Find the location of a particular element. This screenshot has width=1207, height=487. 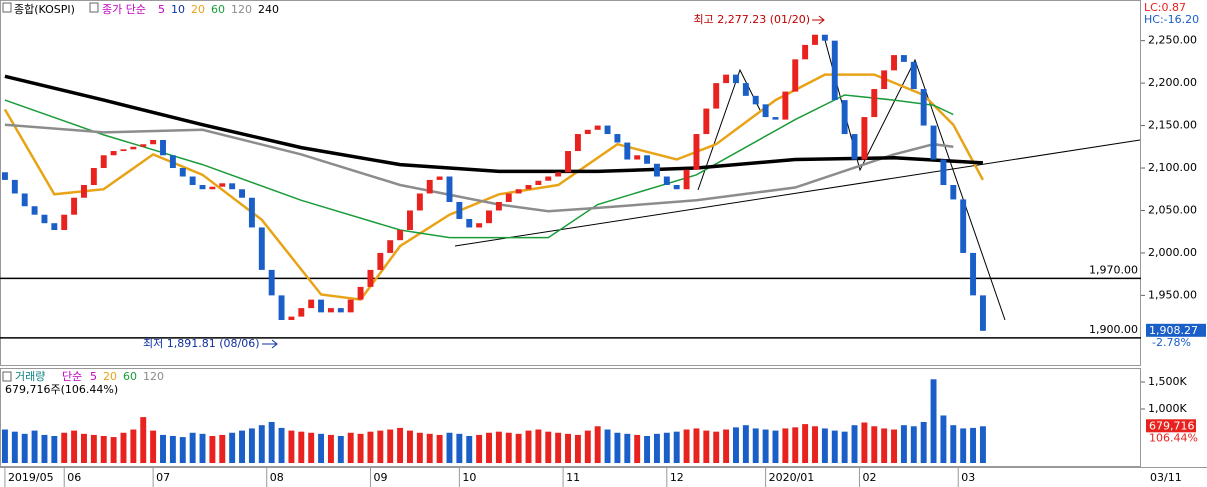

volume-tag is located at coordinates (1171, 426).